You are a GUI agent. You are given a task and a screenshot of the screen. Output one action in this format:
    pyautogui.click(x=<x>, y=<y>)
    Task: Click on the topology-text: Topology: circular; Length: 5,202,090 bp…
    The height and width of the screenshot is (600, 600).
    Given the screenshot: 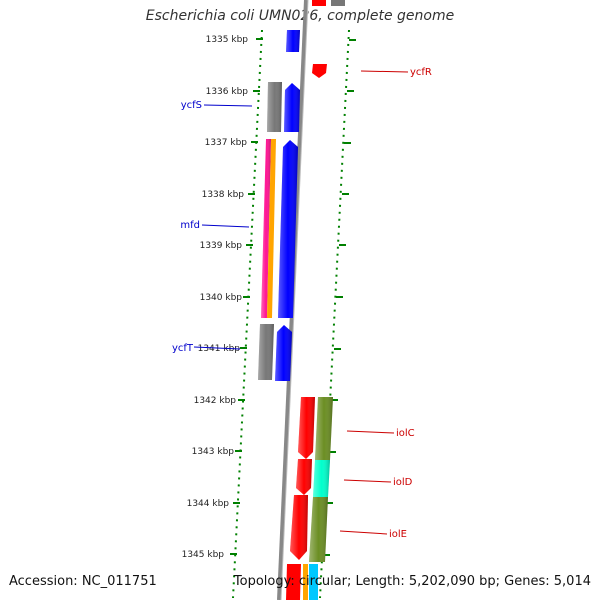 What is the action you would take?
    pyautogui.click(x=412, y=581)
    